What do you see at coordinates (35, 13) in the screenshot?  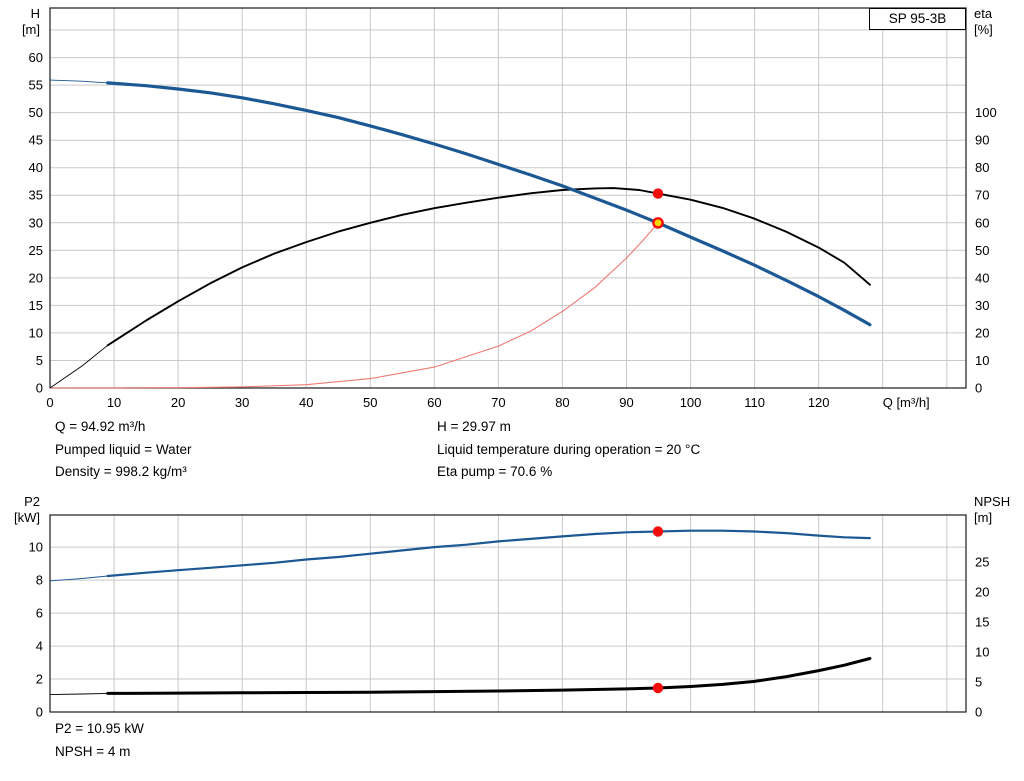 I see `y-left-axis-title: H` at bounding box center [35, 13].